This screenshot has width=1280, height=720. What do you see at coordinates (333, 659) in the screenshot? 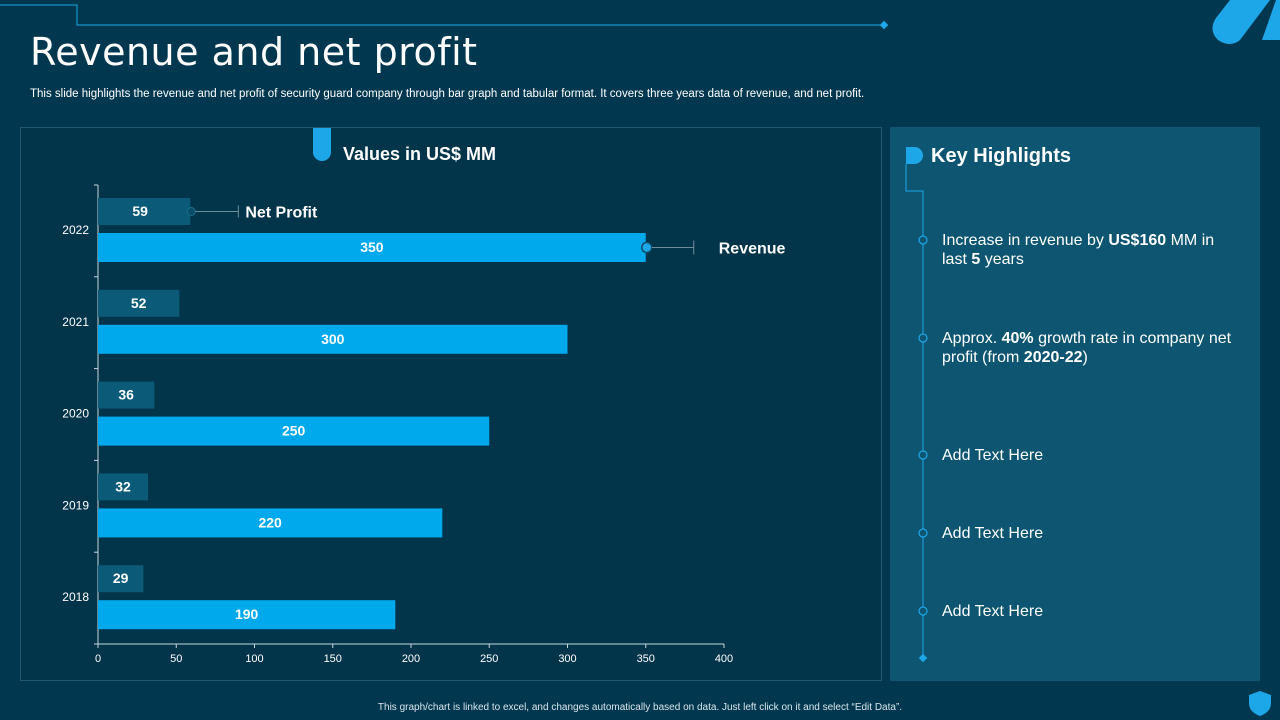
I see `x-tick-label: 150` at bounding box center [333, 659].